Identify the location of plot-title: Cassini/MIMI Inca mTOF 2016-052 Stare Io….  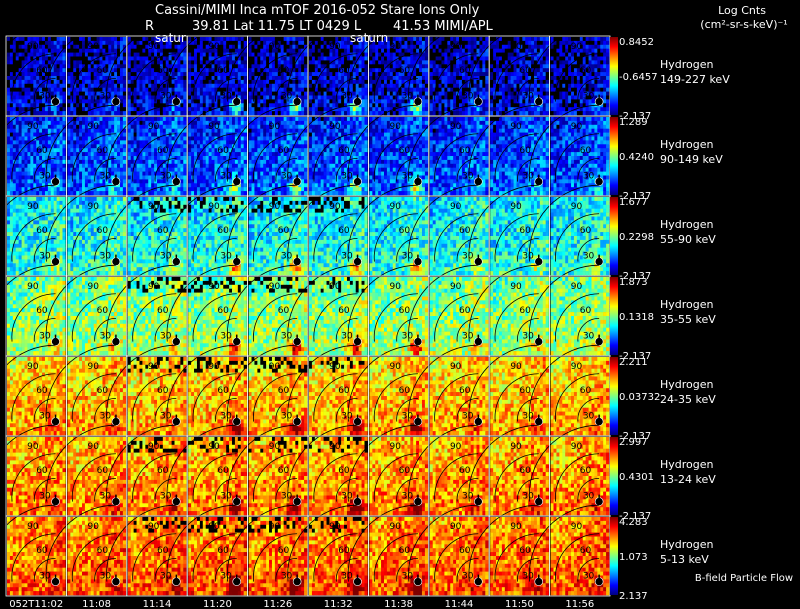
(317, 10).